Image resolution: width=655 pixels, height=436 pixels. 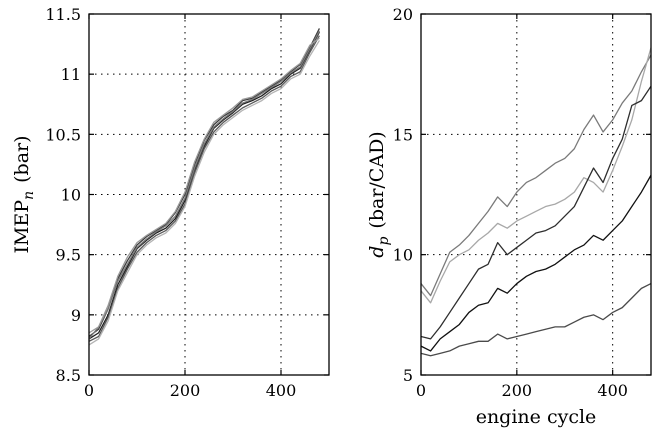 What do you see at coordinates (71, 74) in the screenshot?
I see `imep-y-tick-label: 11` at bounding box center [71, 74].